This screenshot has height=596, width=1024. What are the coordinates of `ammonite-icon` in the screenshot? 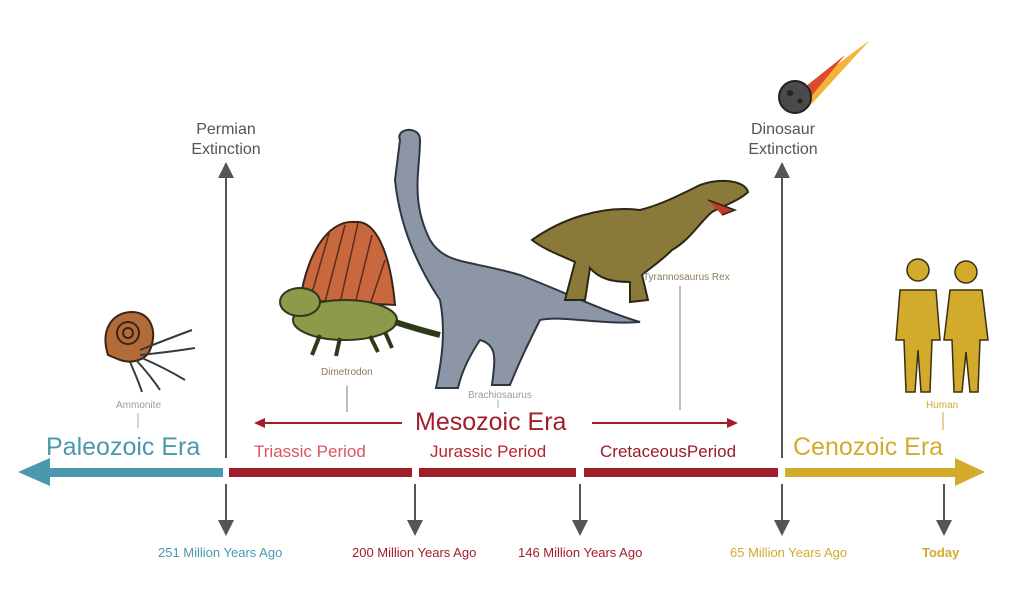 It's located at (150, 351).